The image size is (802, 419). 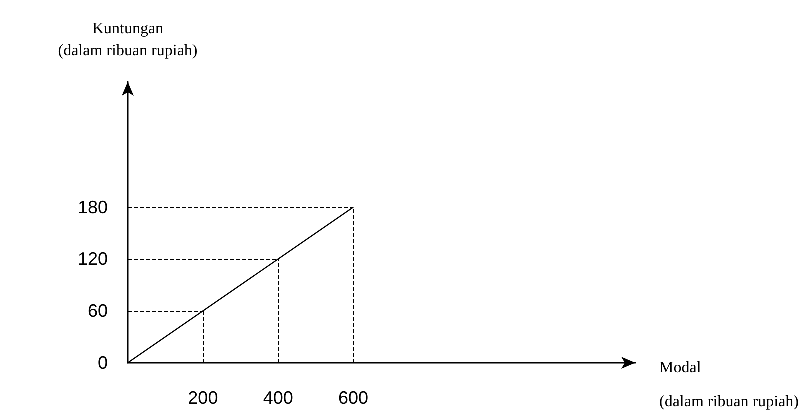 What do you see at coordinates (93, 207) in the screenshot?
I see `y-tick-label: 180` at bounding box center [93, 207].